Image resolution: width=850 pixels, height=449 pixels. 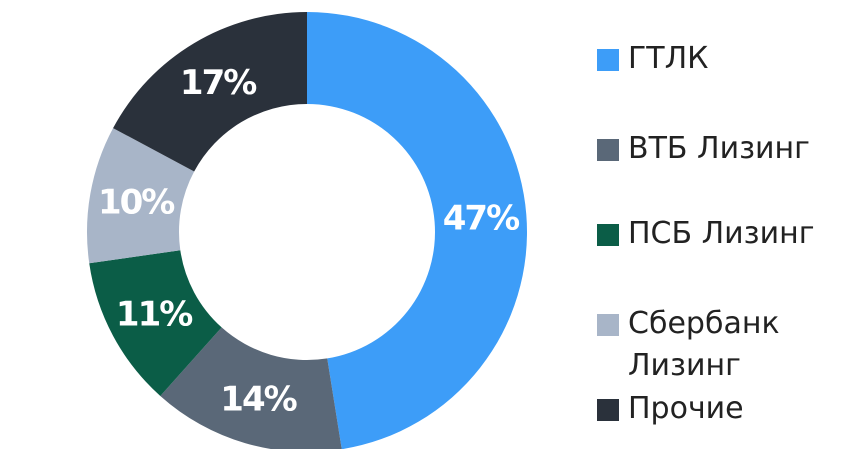 I want to click on legend-label: Сбербанк Лизинг, so click(x=704, y=344).